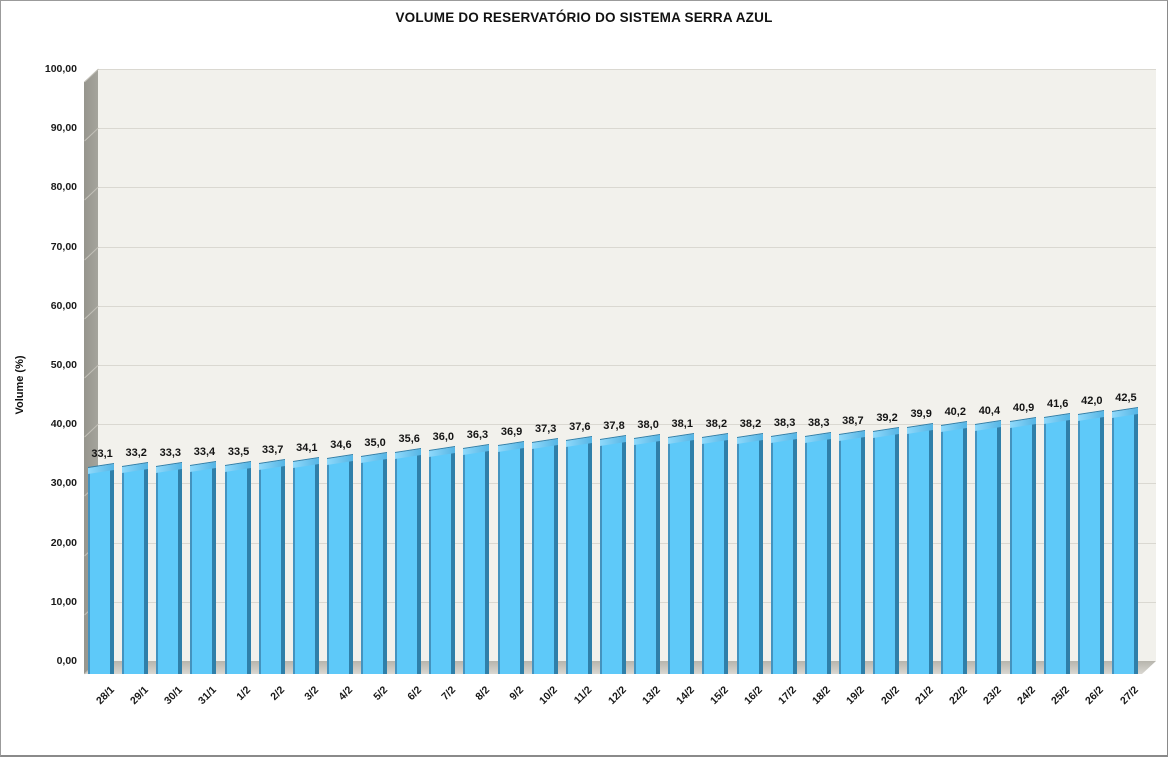 The height and width of the screenshot is (757, 1168). What do you see at coordinates (1126, 398) in the screenshot?
I see `bar-value-label: 42,5` at bounding box center [1126, 398].